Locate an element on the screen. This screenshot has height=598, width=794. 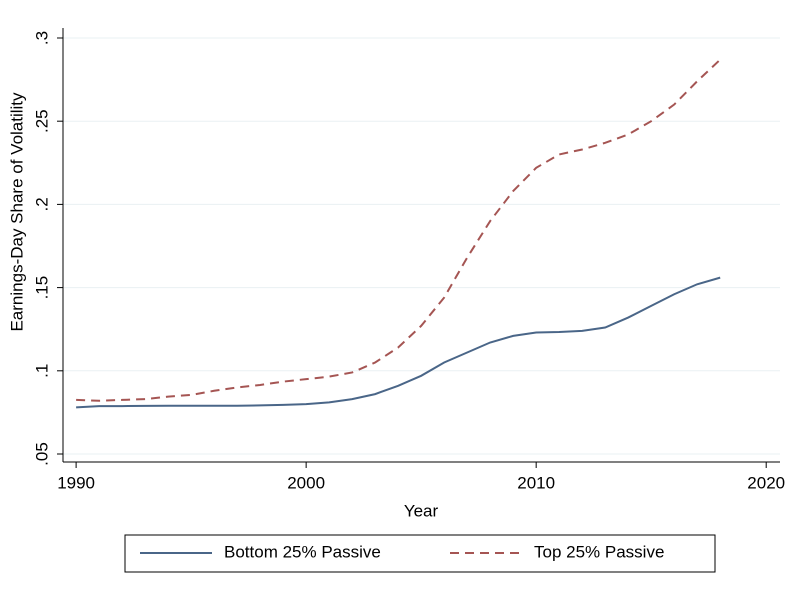
x-tick-label: 2010 is located at coordinates (536, 482).